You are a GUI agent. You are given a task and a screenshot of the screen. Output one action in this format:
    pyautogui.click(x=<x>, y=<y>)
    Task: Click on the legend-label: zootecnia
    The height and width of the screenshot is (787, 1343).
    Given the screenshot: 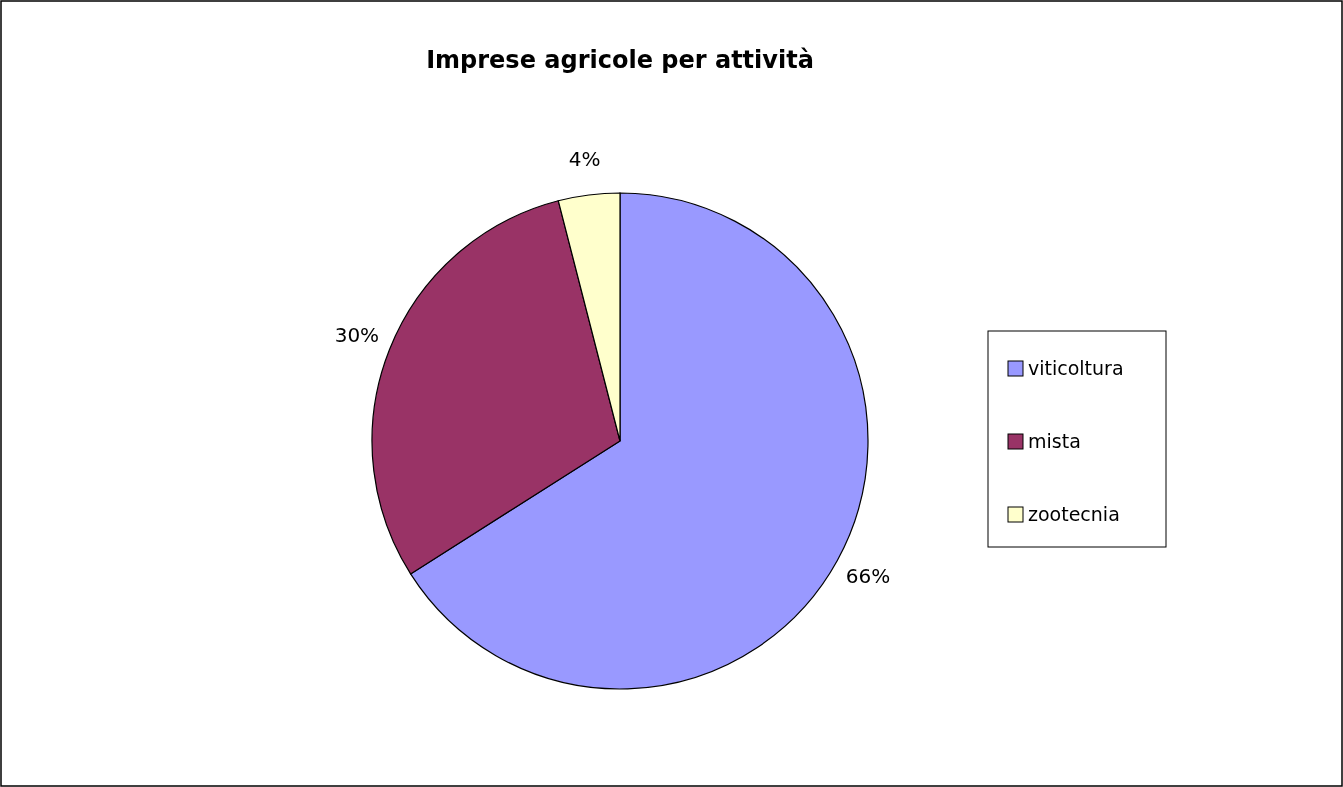 What is the action you would take?
    pyautogui.click(x=1074, y=513)
    